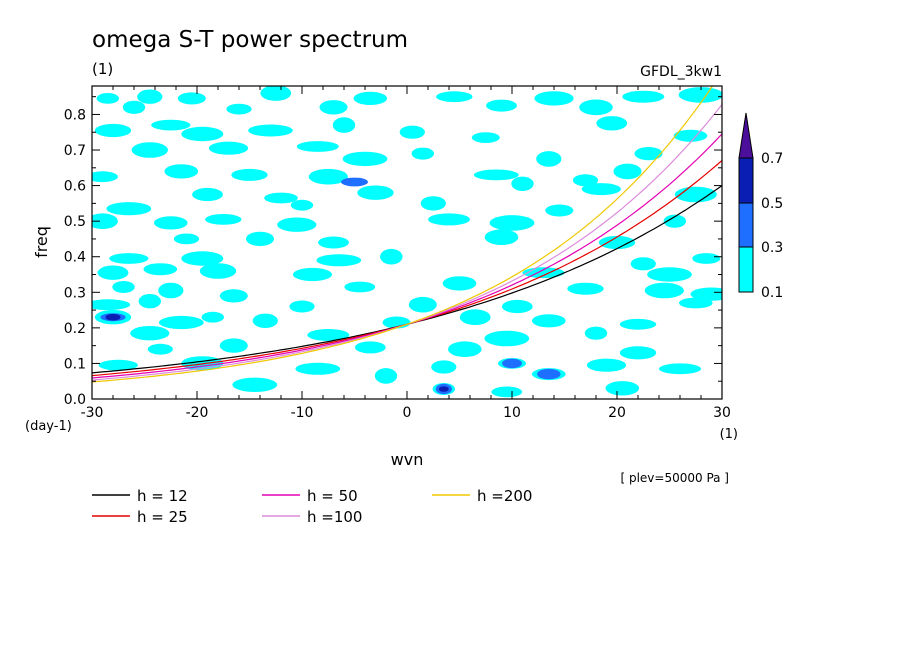 This screenshot has height=654, width=904. I want to click on x-tick-label: 20, so click(617, 413).